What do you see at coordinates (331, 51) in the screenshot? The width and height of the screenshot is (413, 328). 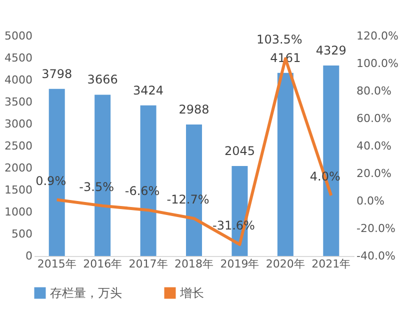 I see `data-label: 4329` at bounding box center [331, 51].